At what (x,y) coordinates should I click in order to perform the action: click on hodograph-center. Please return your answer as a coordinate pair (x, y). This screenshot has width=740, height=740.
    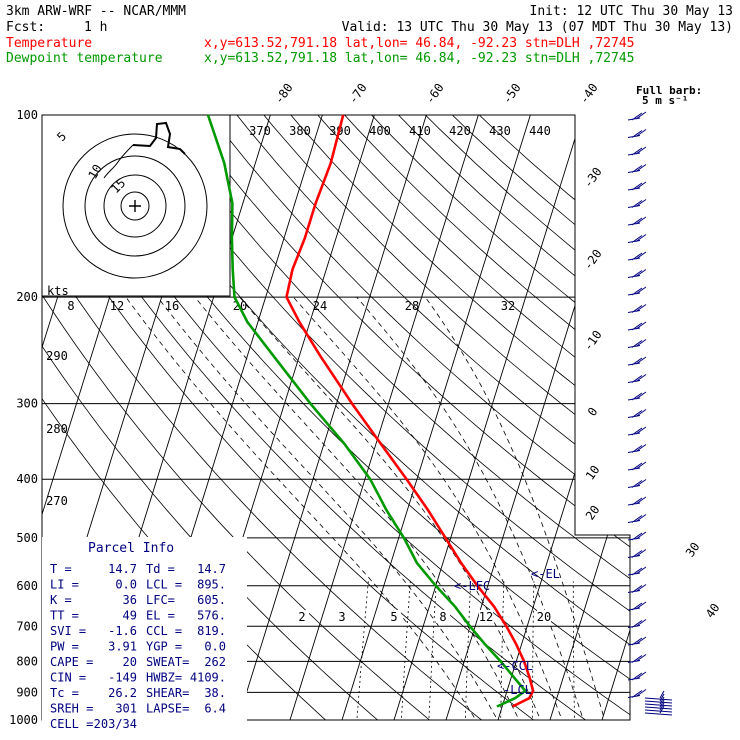
    Looking at the image, I should click on (135, 206).